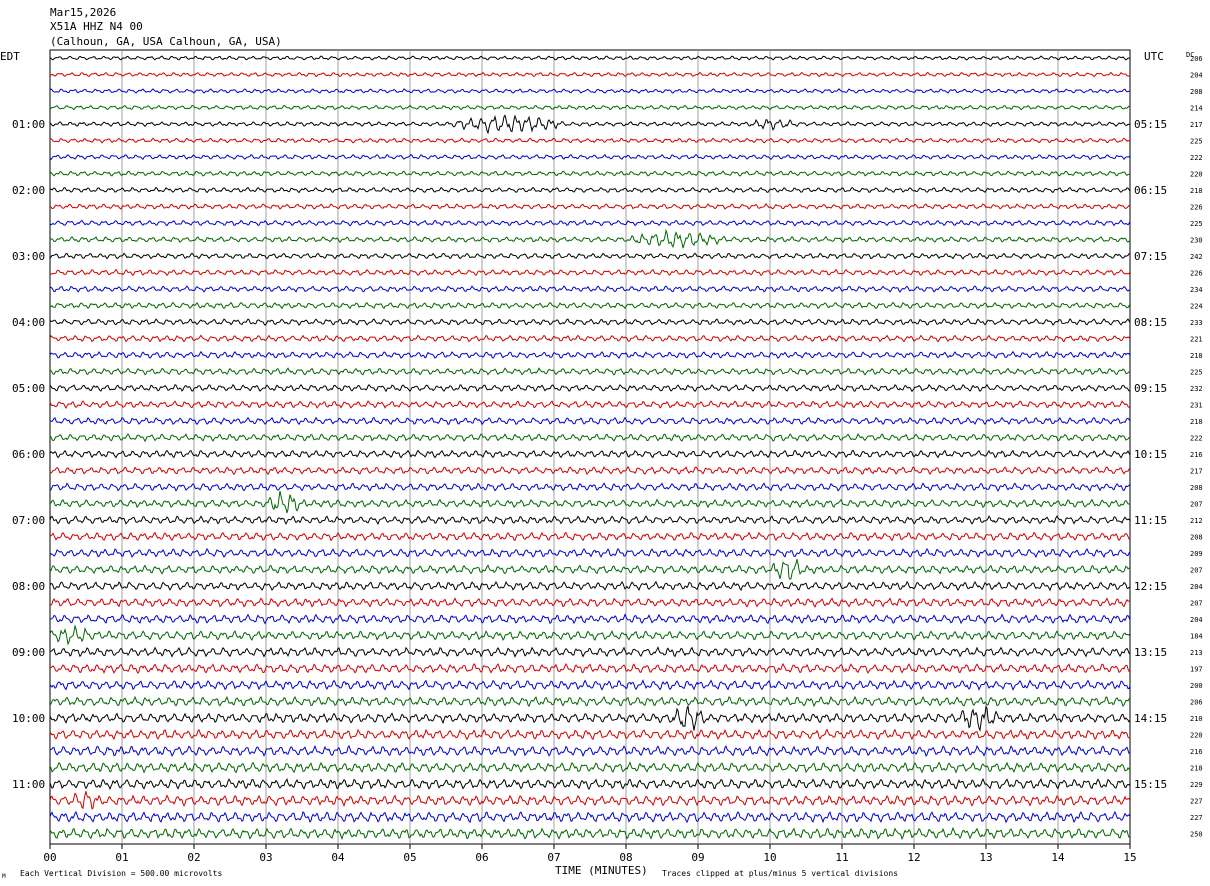  I want to click on dc-offset-label: 212, so click(1196, 521).